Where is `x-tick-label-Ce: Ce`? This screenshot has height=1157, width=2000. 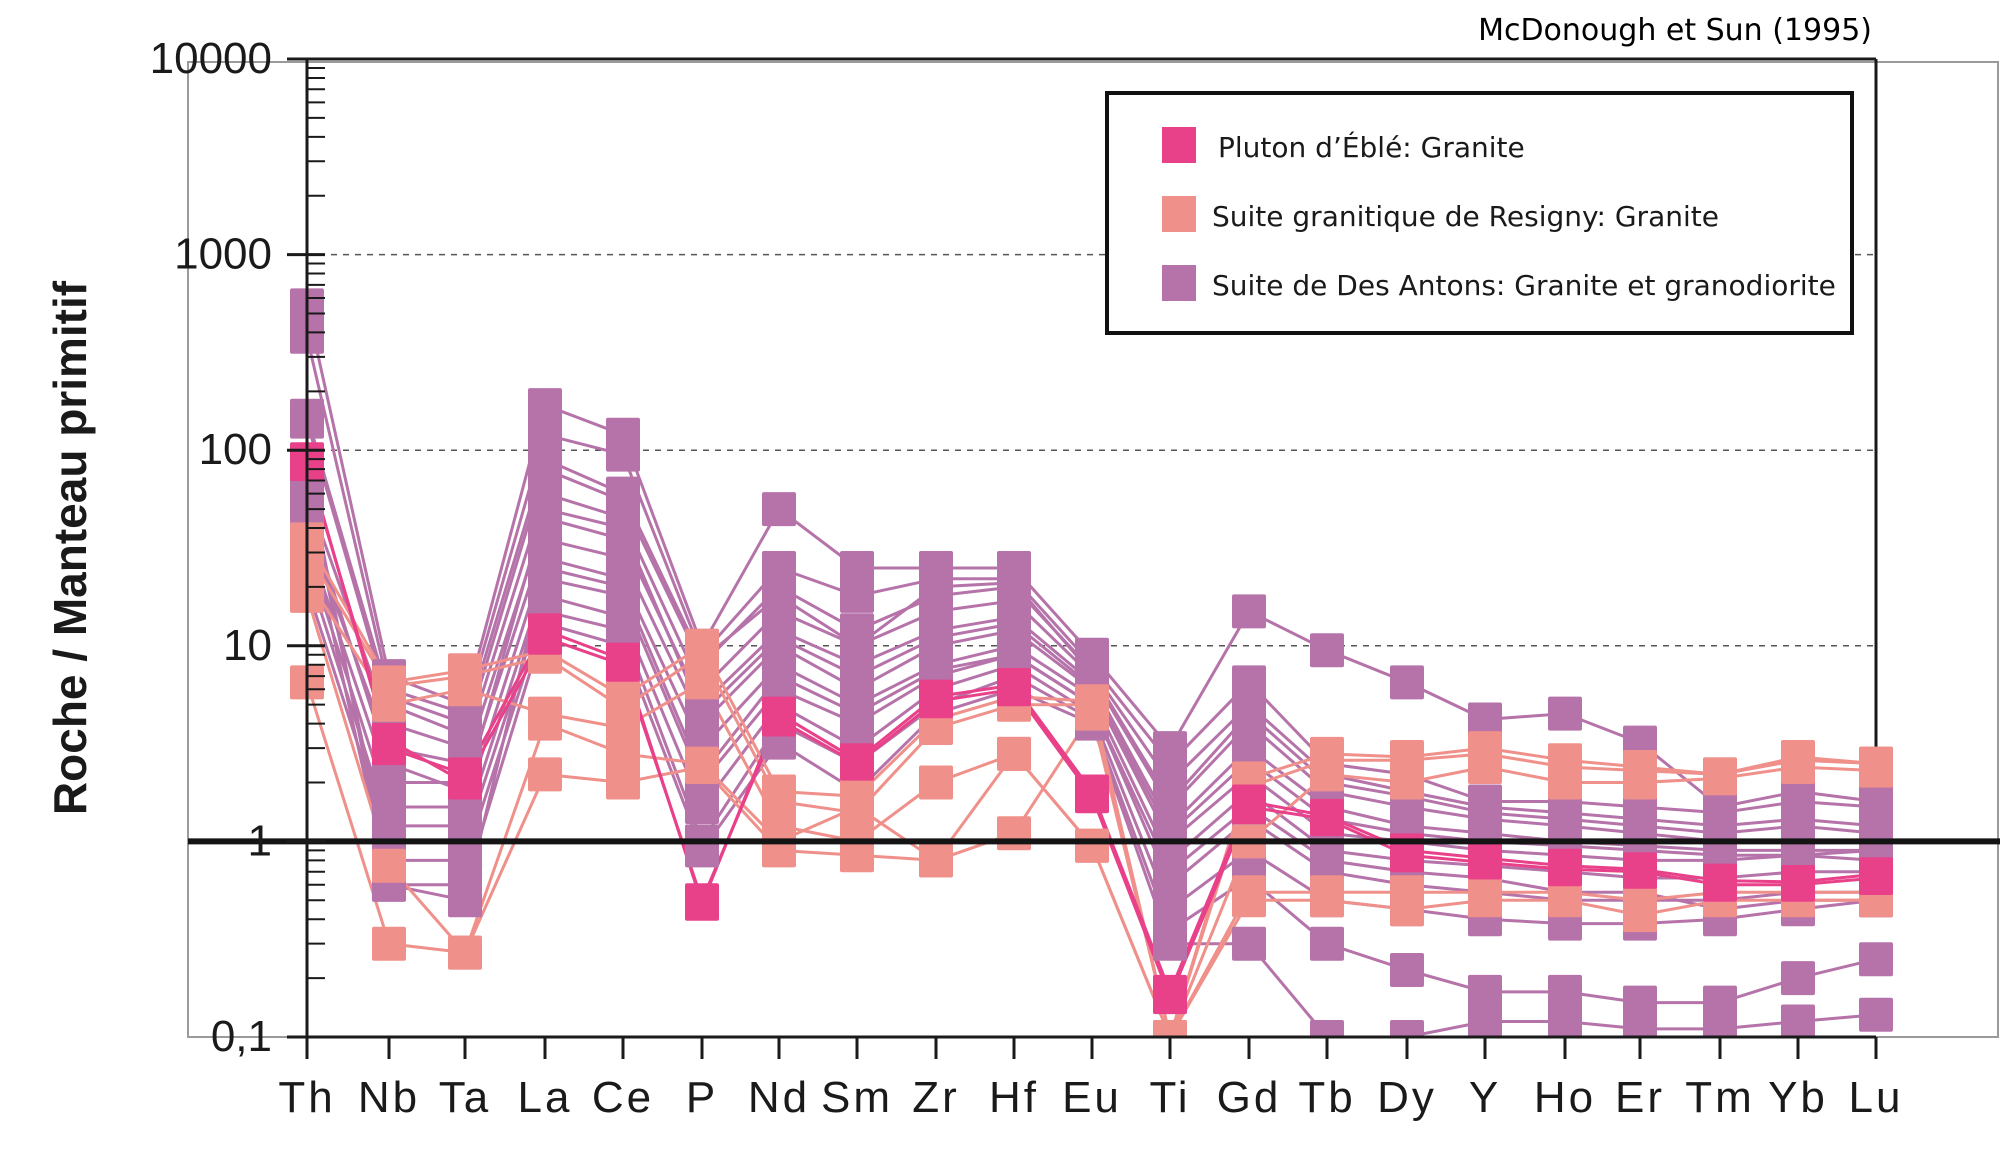
x-tick-label-Ce: Ce is located at coordinates (623, 1097).